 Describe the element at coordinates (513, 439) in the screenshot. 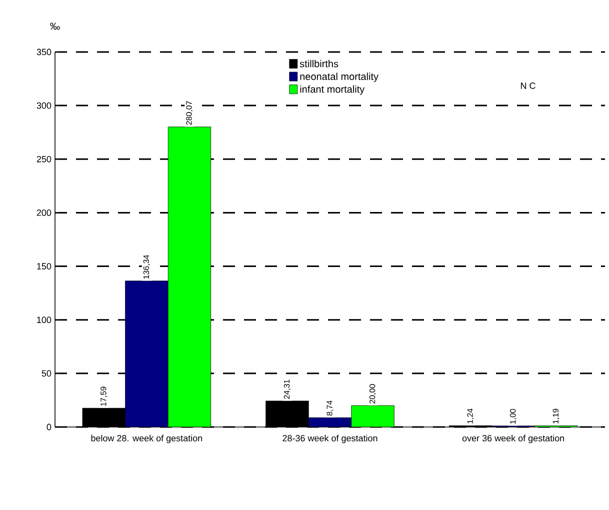

I see `x-tick-label: over 36 week of gestation` at that location.